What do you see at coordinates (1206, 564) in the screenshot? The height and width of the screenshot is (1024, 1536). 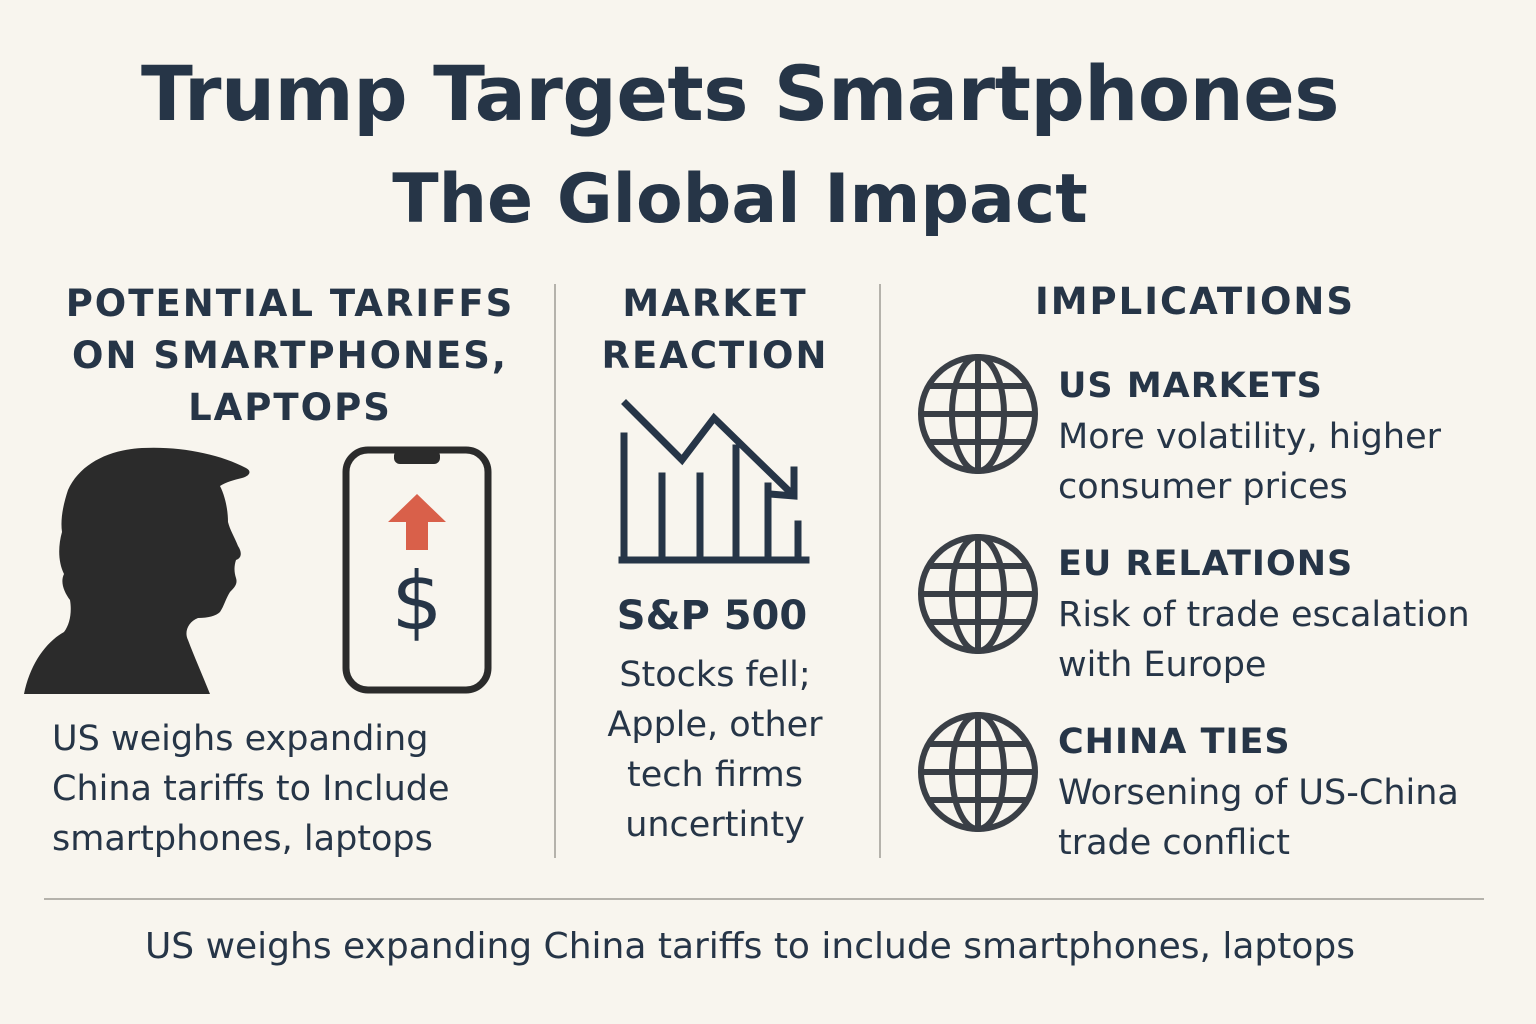 I see `implication-title: EU RELATIONS` at bounding box center [1206, 564].